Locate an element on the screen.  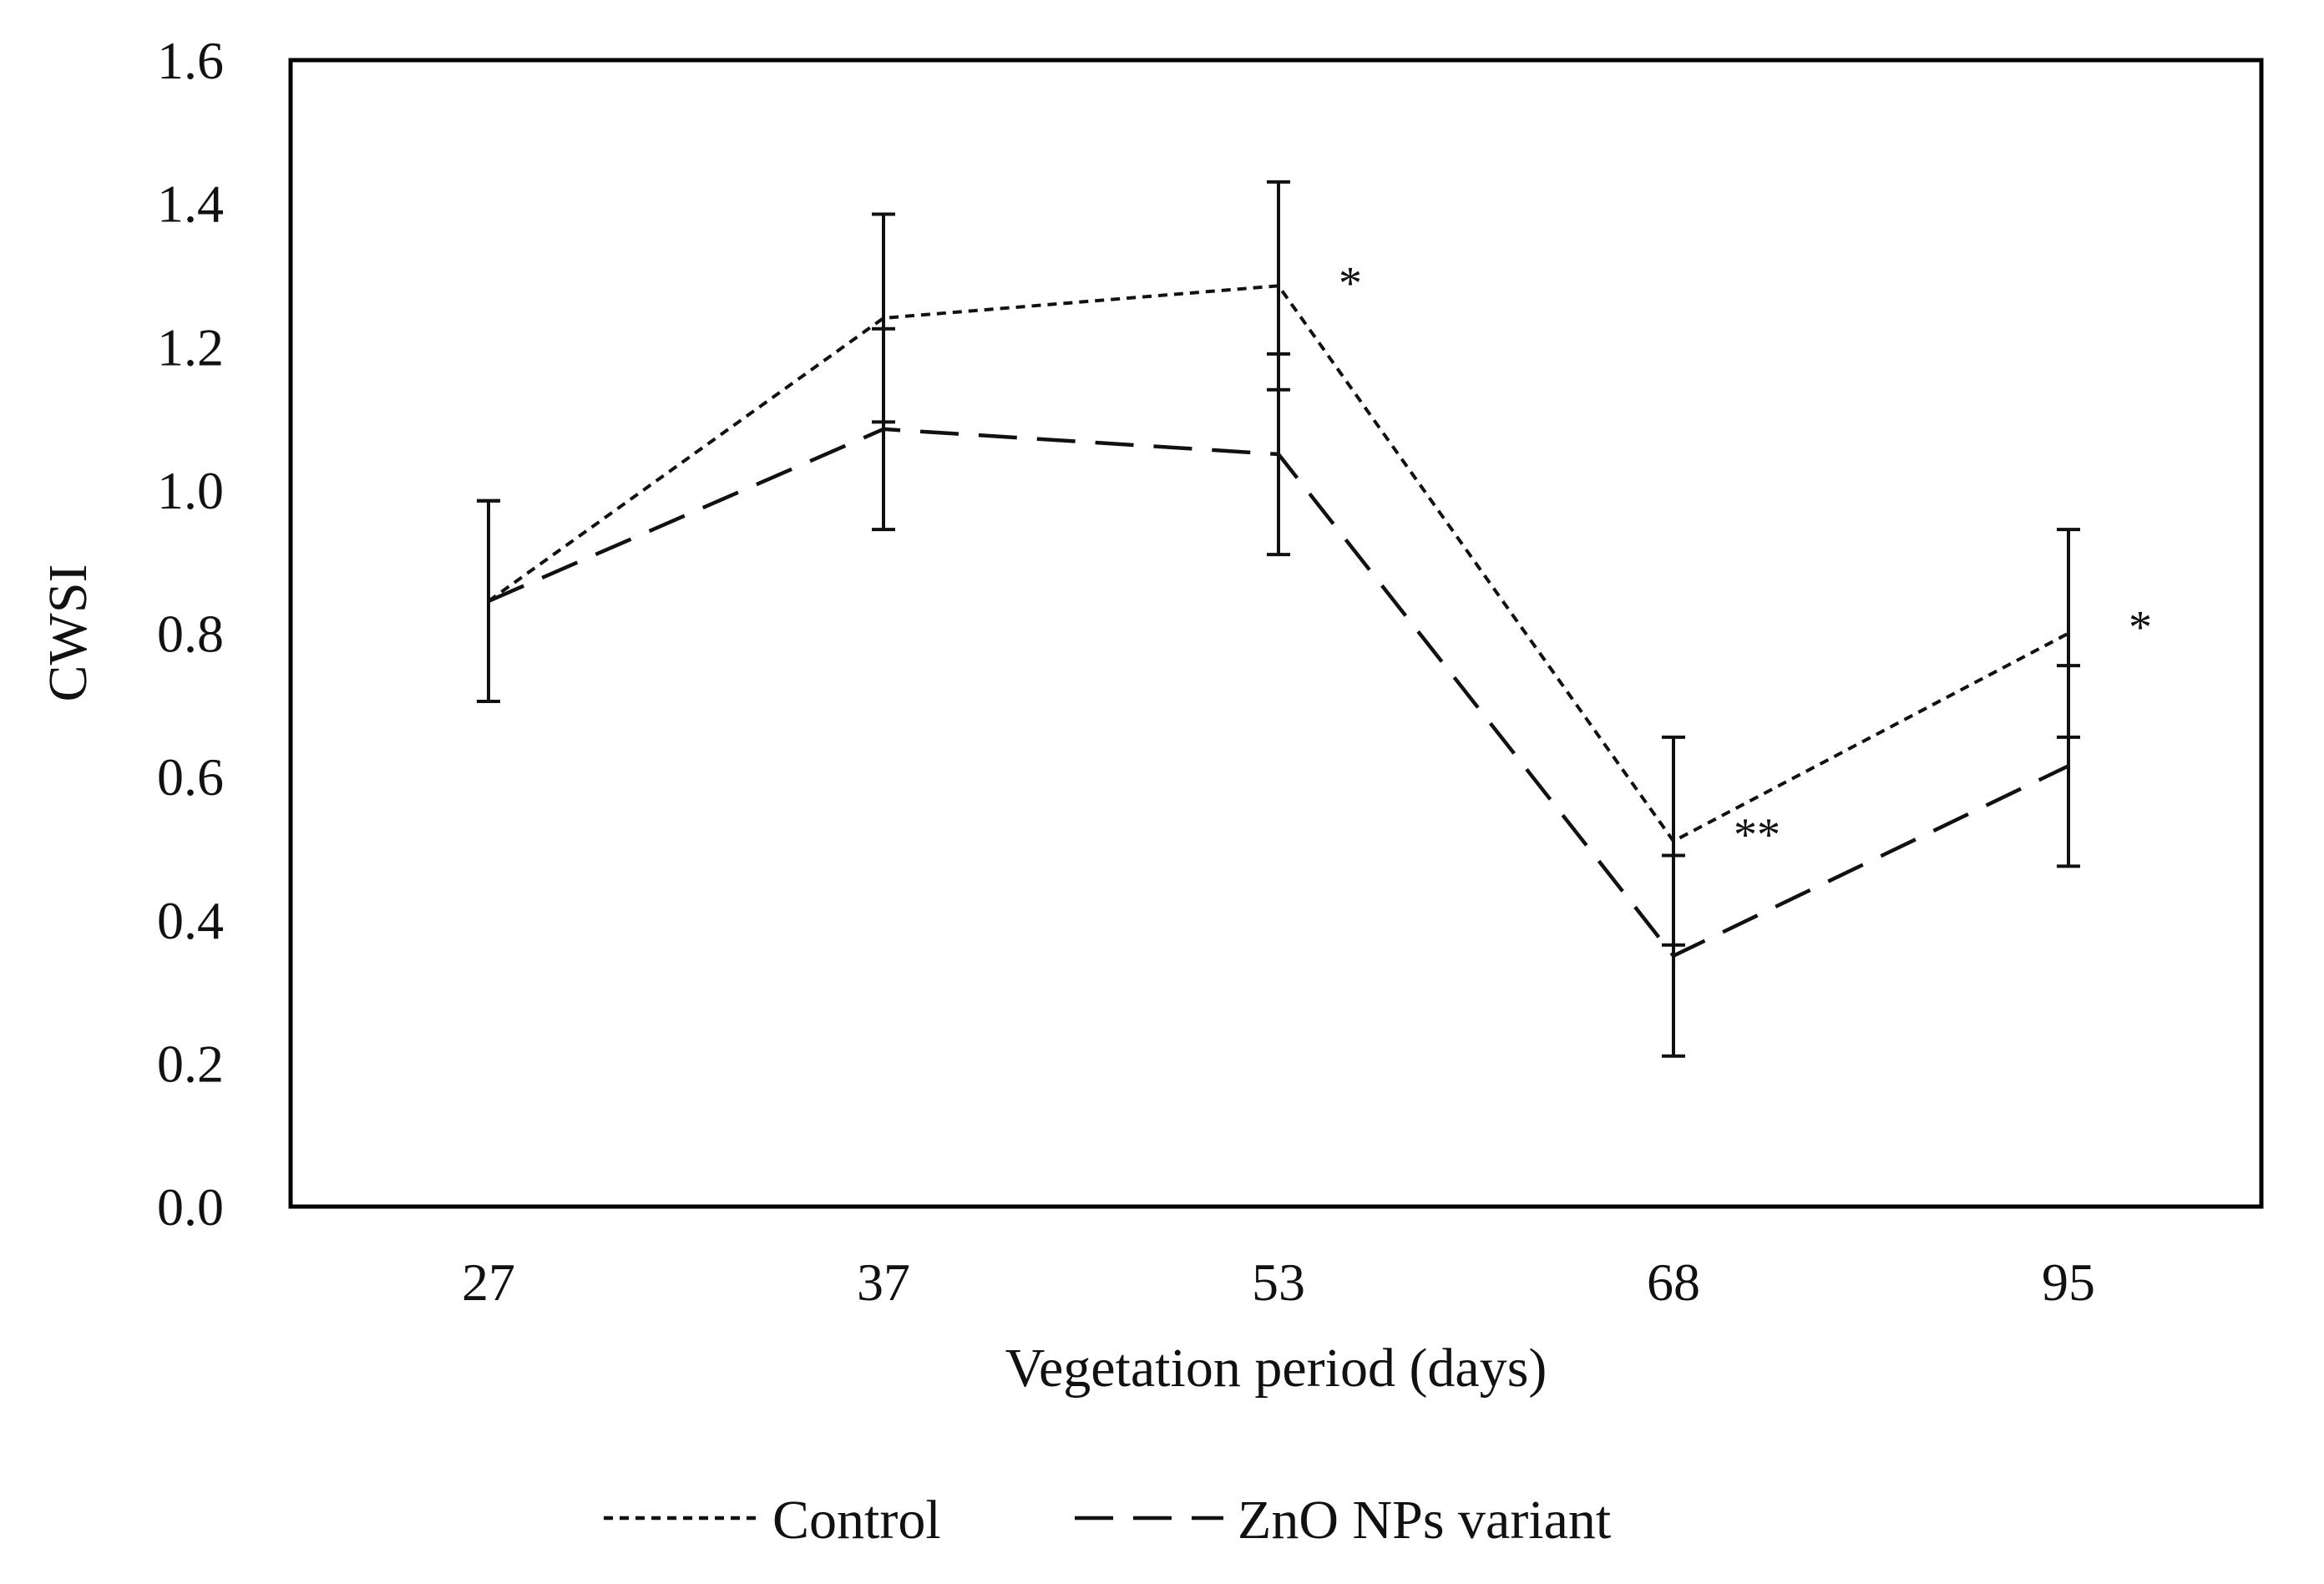
legend-label-zno-nps-variant: ZnO NPs variant is located at coordinates (1425, 1520).